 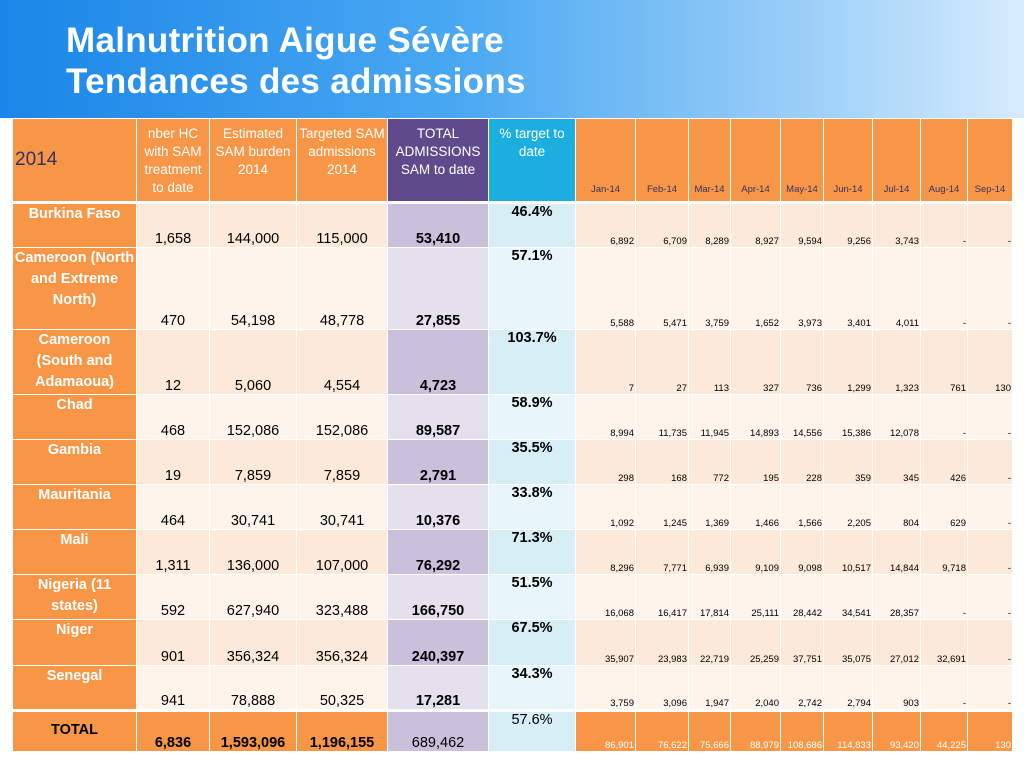 What do you see at coordinates (605, 552) in the screenshot?
I see `monthly-value: 8,296` at bounding box center [605, 552].